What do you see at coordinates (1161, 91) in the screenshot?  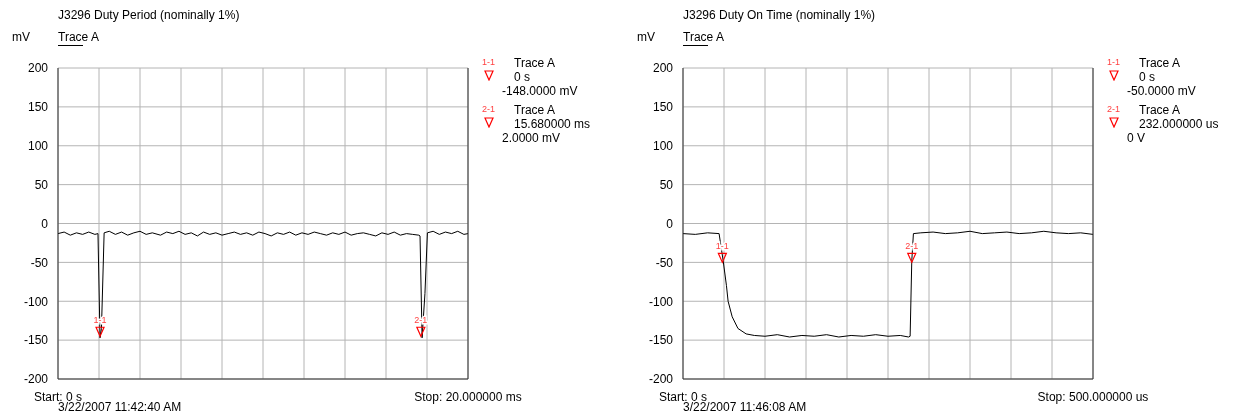 I see `text: -50.0000 mV` at bounding box center [1161, 91].